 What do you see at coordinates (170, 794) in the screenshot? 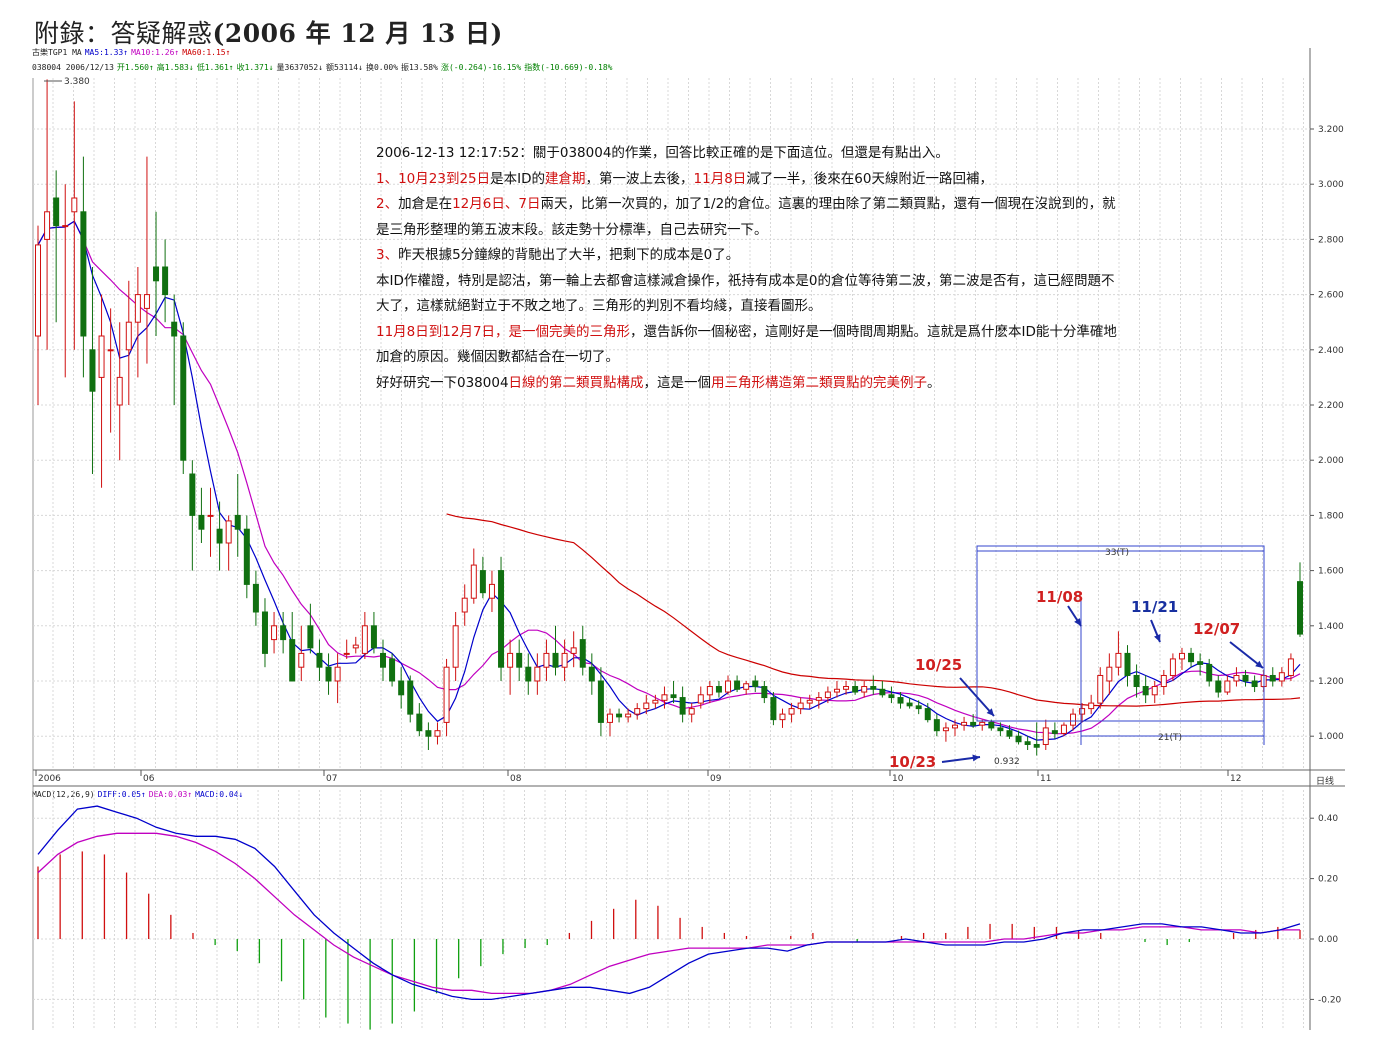
I see `macd-legend-item: DEA:0.03↑` at bounding box center [170, 794].